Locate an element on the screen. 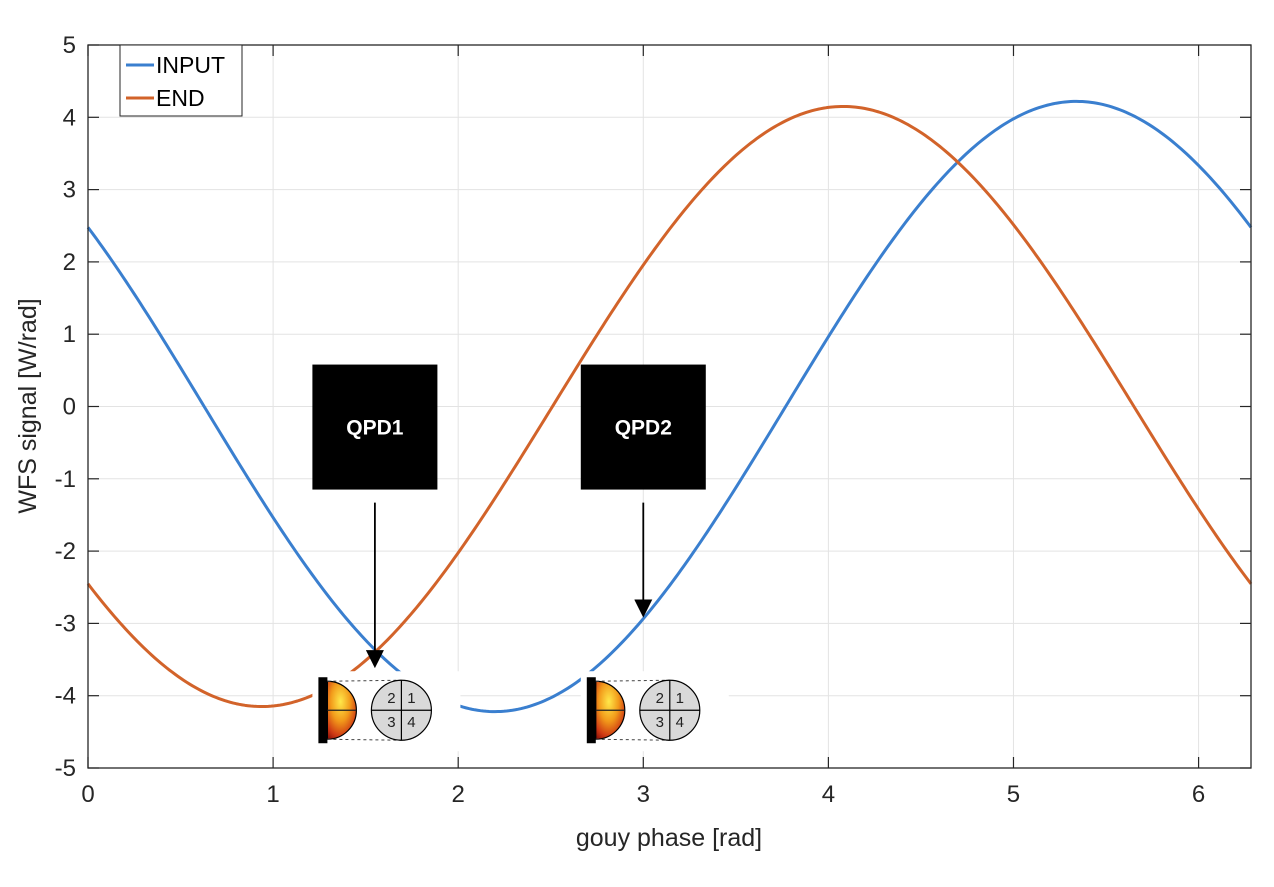  y-tick-label: -2 is located at coordinates (65, 551).